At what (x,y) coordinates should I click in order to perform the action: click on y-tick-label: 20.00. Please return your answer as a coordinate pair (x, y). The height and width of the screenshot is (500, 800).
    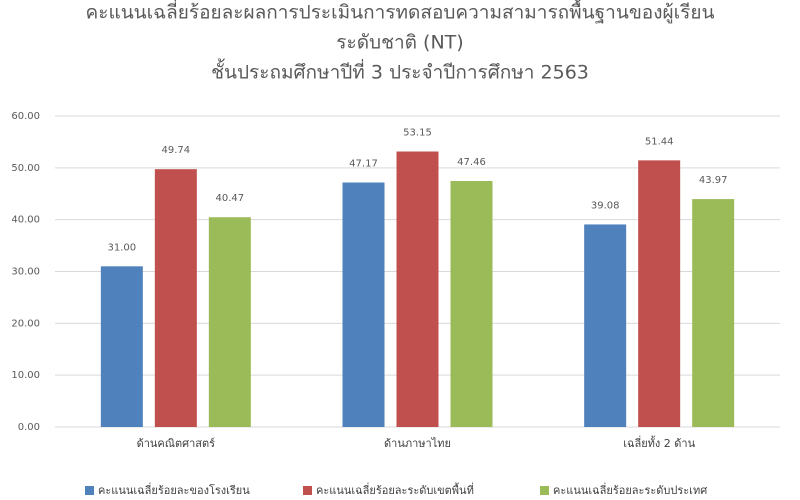
    Looking at the image, I should click on (25, 323).